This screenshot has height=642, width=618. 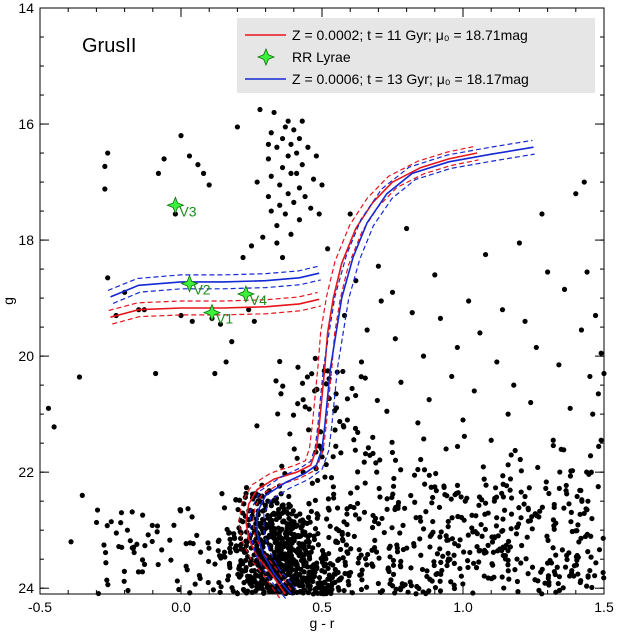 What do you see at coordinates (387, 79) in the screenshot?
I see `legend-entry: Z = 0.0006; t = 13 Gyr; μ₀ = 18.17mag` at bounding box center [387, 79].